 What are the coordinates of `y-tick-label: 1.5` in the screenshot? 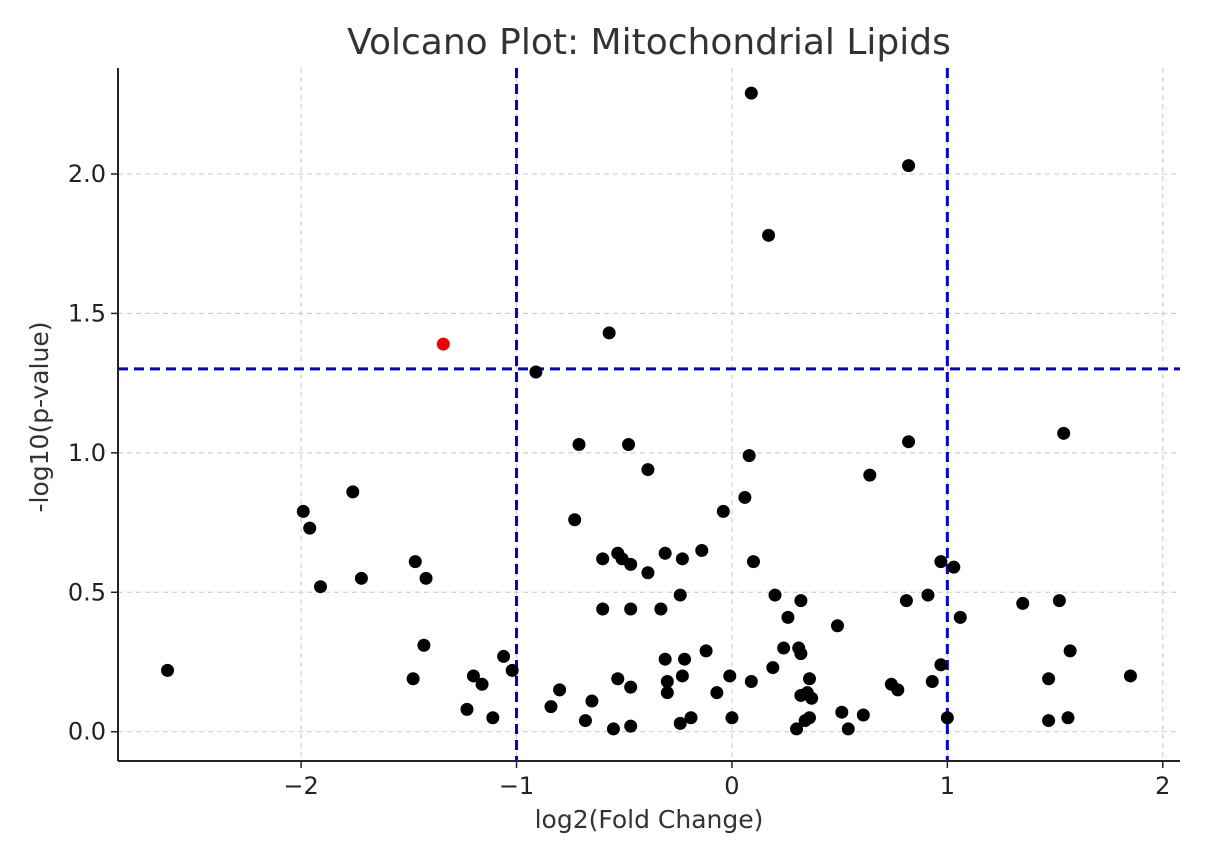 It's located at (87, 313).